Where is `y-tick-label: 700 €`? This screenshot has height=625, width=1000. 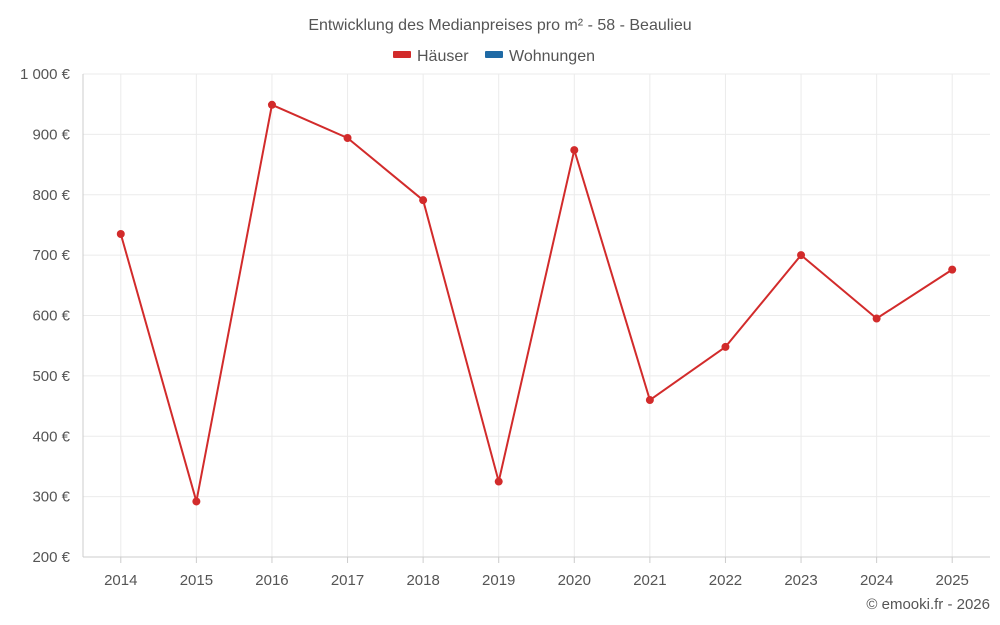 y-tick-label: 700 € is located at coordinates (51, 255).